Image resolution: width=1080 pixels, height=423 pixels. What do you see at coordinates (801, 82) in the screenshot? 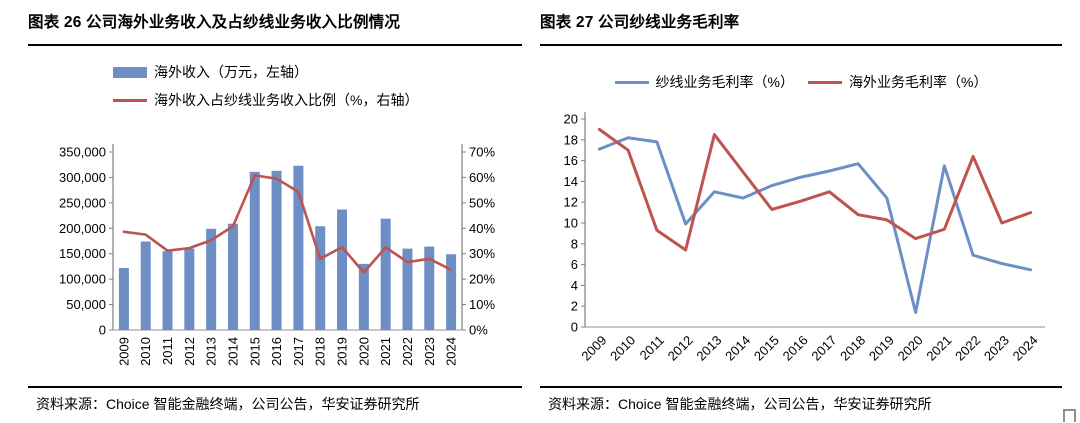
I see `chart-legend: 纱线业务毛利率（%） 海外业务毛利率（%）` at bounding box center [801, 82].